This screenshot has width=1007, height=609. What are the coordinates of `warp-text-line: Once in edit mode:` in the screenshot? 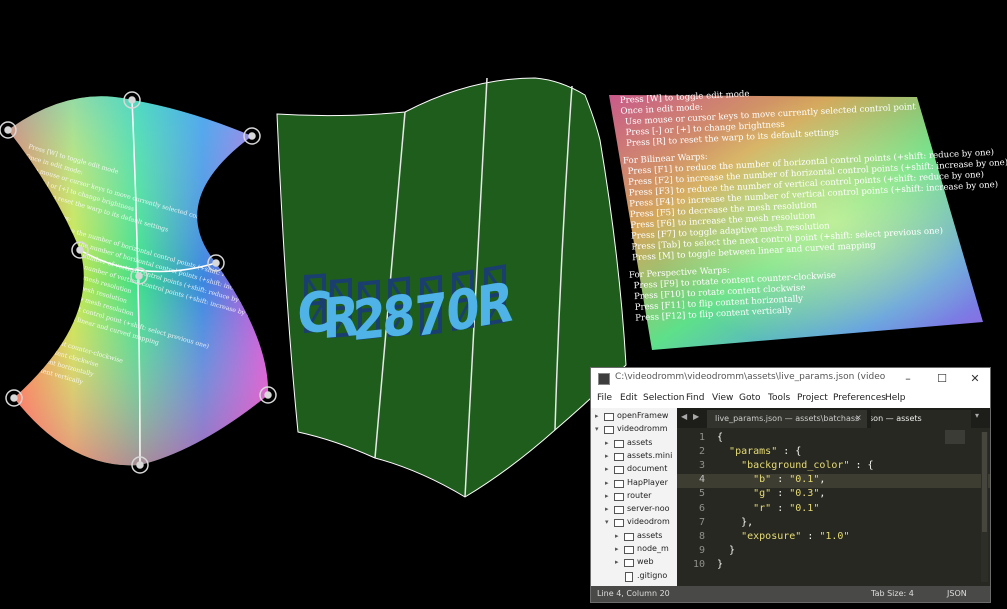 It's located at (661, 109).